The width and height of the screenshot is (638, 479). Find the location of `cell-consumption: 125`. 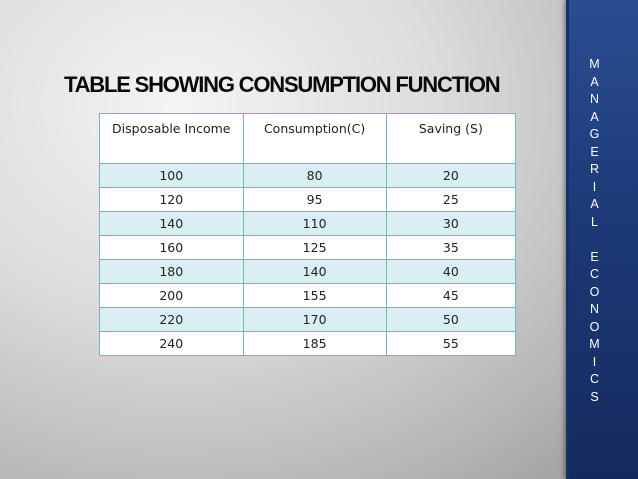

cell-consumption: 125 is located at coordinates (314, 247).